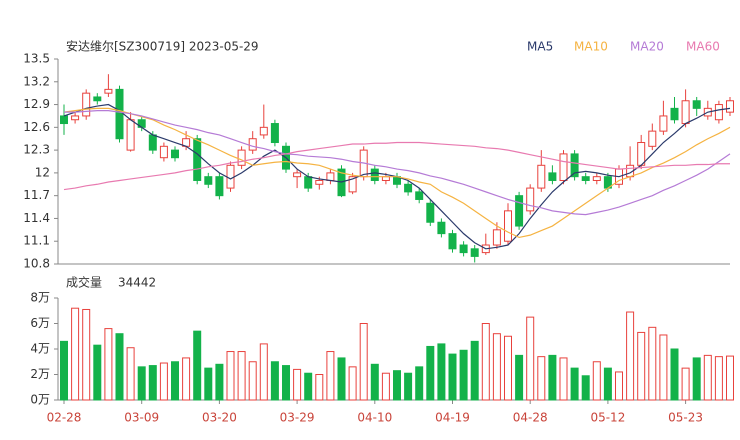 This screenshot has height=440, width=740. What do you see at coordinates (40, 400) in the screenshot?
I see `y-tick-label: 0万` at bounding box center [40, 400].